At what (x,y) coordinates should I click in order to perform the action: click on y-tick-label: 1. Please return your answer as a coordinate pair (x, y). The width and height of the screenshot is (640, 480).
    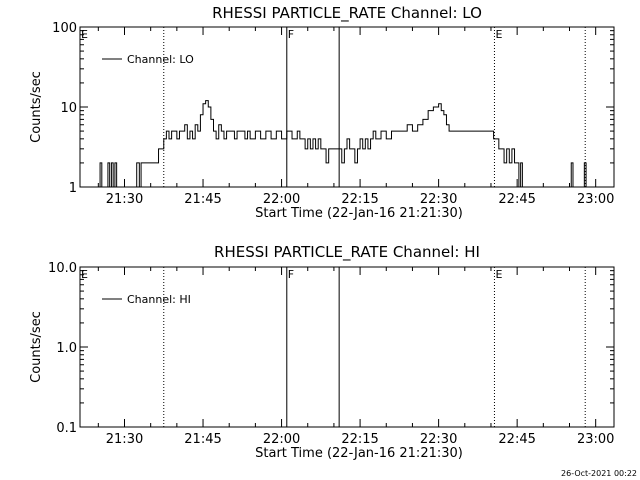
    Looking at the image, I should click on (73, 188).